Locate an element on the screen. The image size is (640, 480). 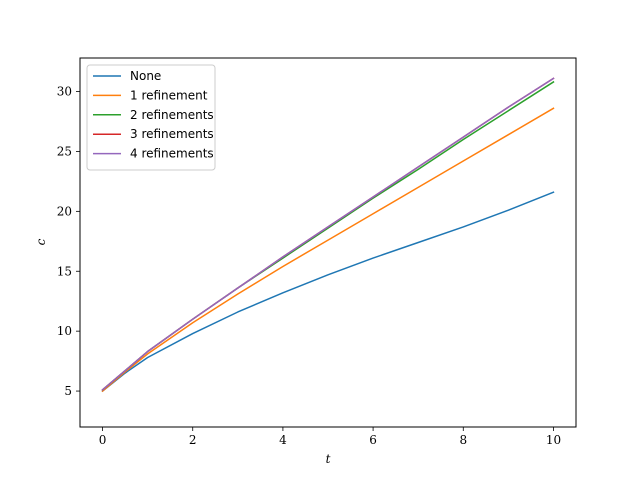
legend-label-3: 2 refinements is located at coordinates (172, 115).